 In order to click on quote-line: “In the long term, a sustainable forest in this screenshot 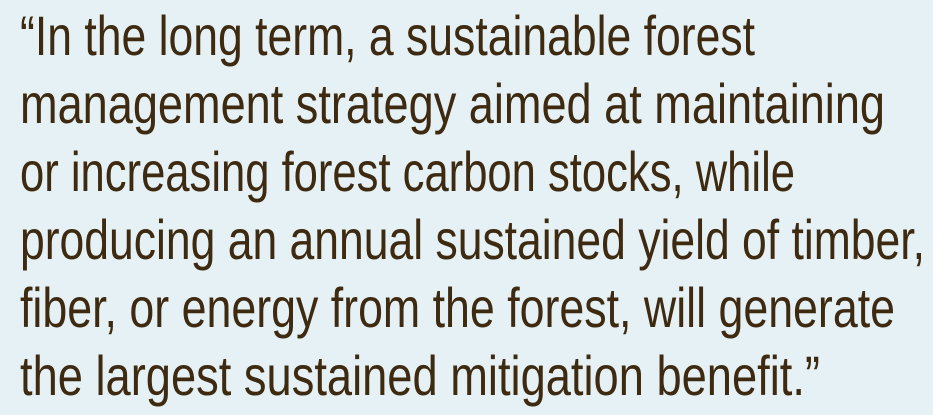, I will do `click(387, 35)`.